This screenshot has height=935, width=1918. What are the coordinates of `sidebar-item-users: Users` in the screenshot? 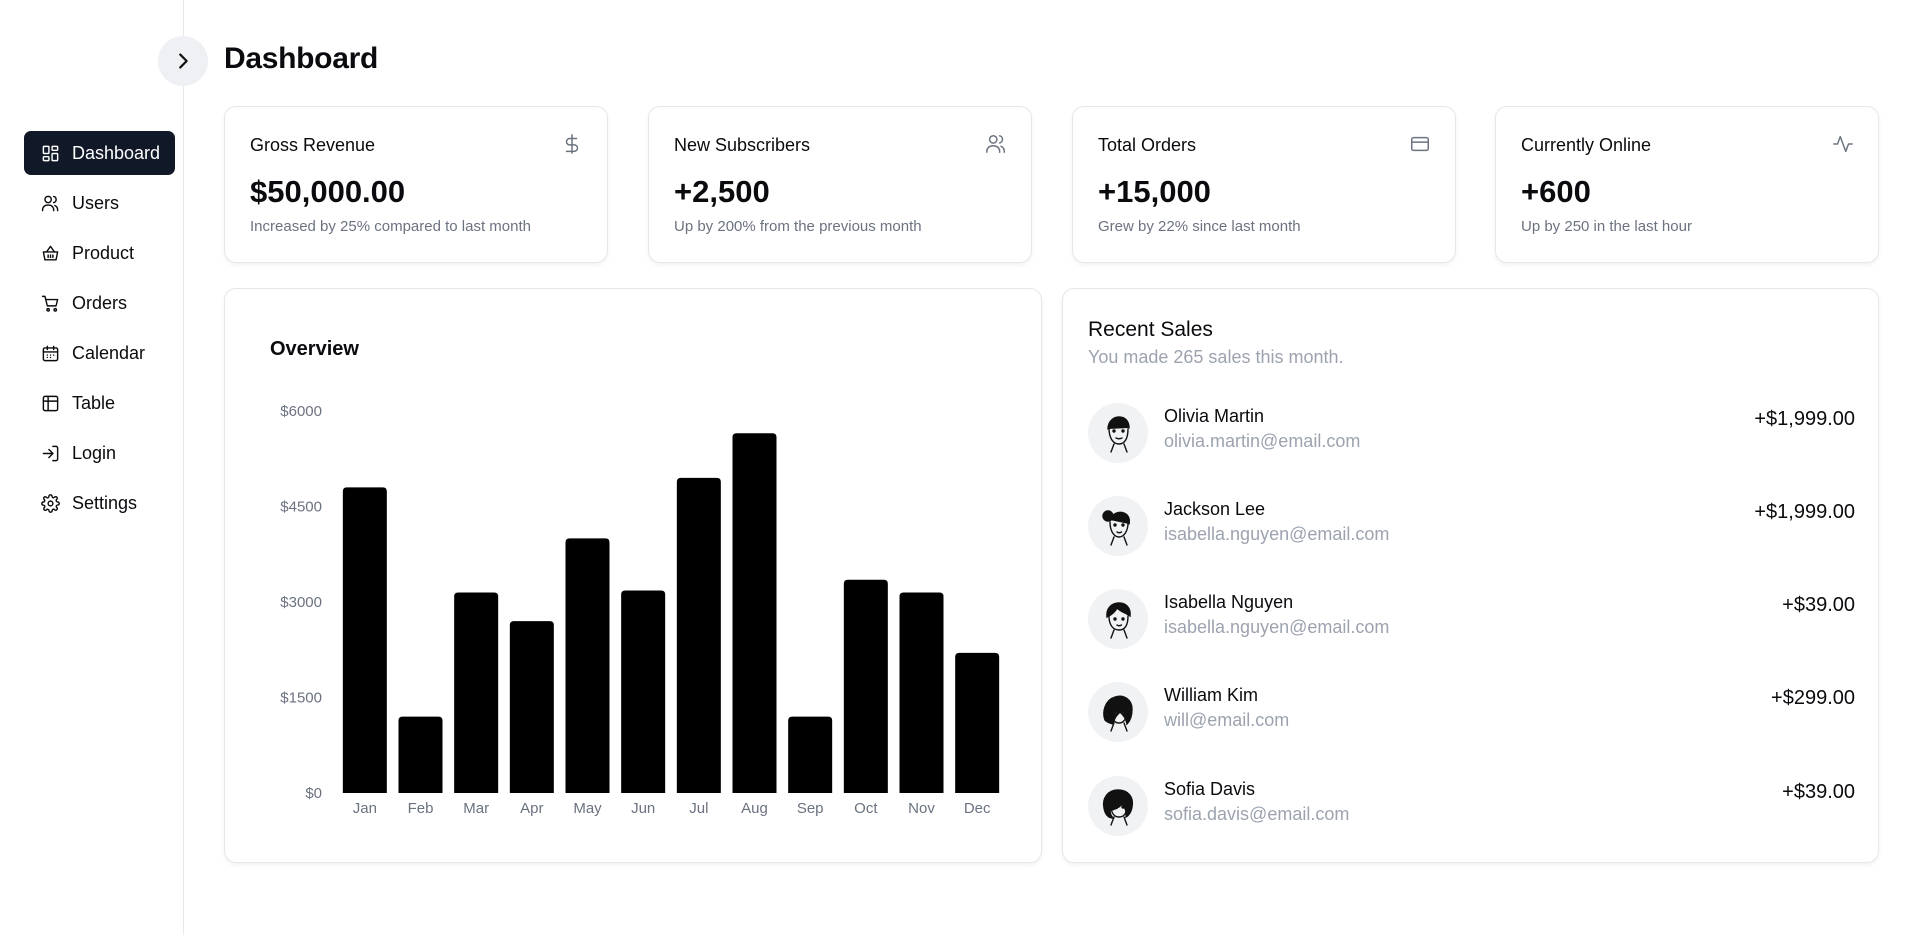 It's located at (99, 203).